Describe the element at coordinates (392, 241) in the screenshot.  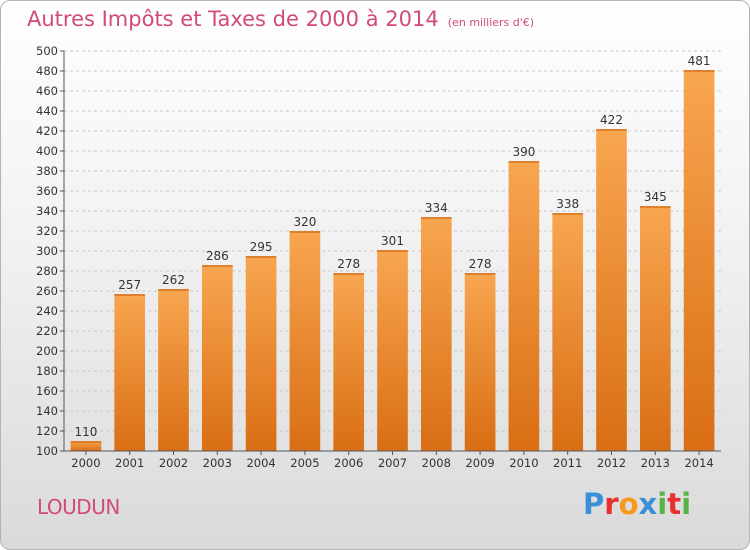
I see `bar-value-label: 301` at that location.